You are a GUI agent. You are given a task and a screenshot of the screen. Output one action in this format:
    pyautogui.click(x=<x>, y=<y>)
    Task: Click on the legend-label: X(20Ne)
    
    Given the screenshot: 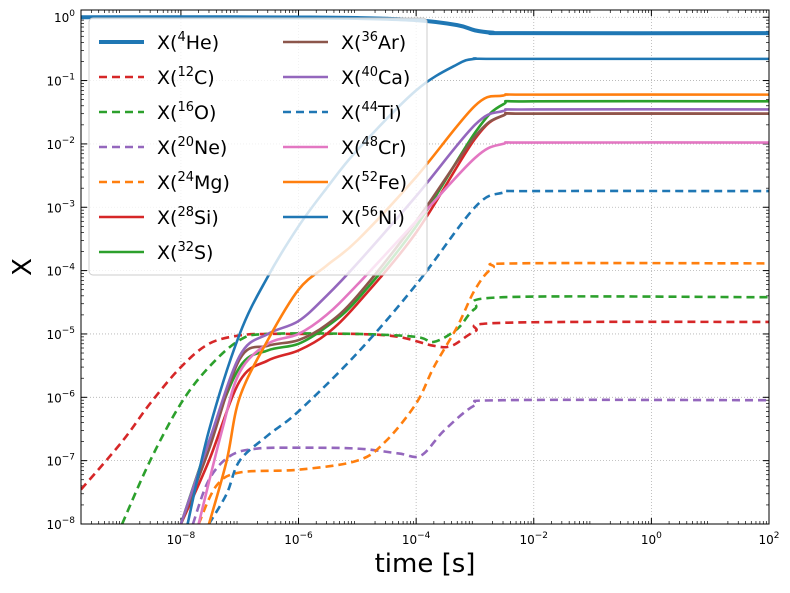 What is the action you would take?
    pyautogui.click(x=192, y=147)
    